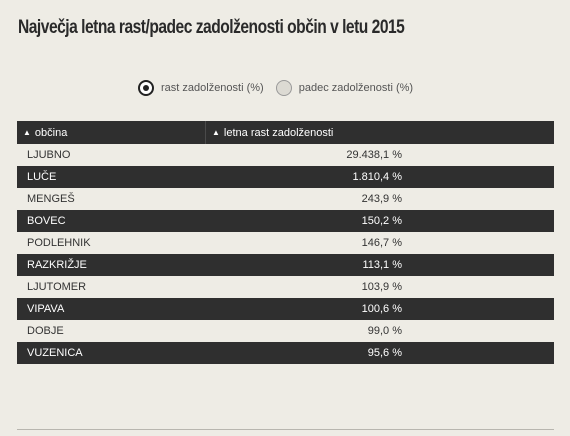 The height and width of the screenshot is (436, 570). I want to click on table-row: PODLEHNIK 146,7 %, so click(285, 243).